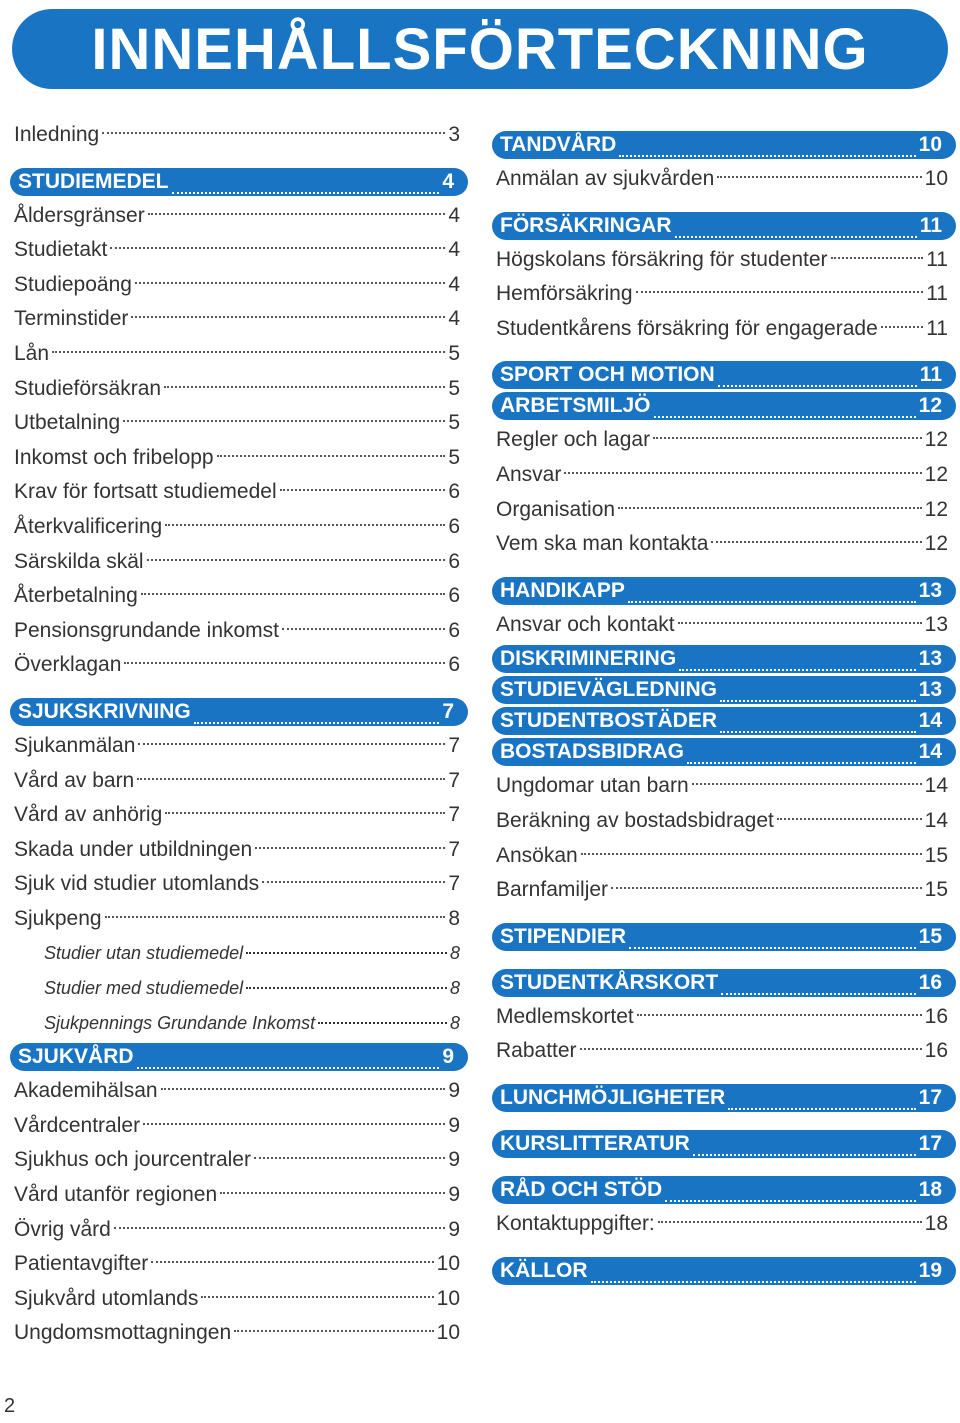  Describe the element at coordinates (724, 440) in the screenshot. I see `toc-entry: Regler och lagar 12` at that location.